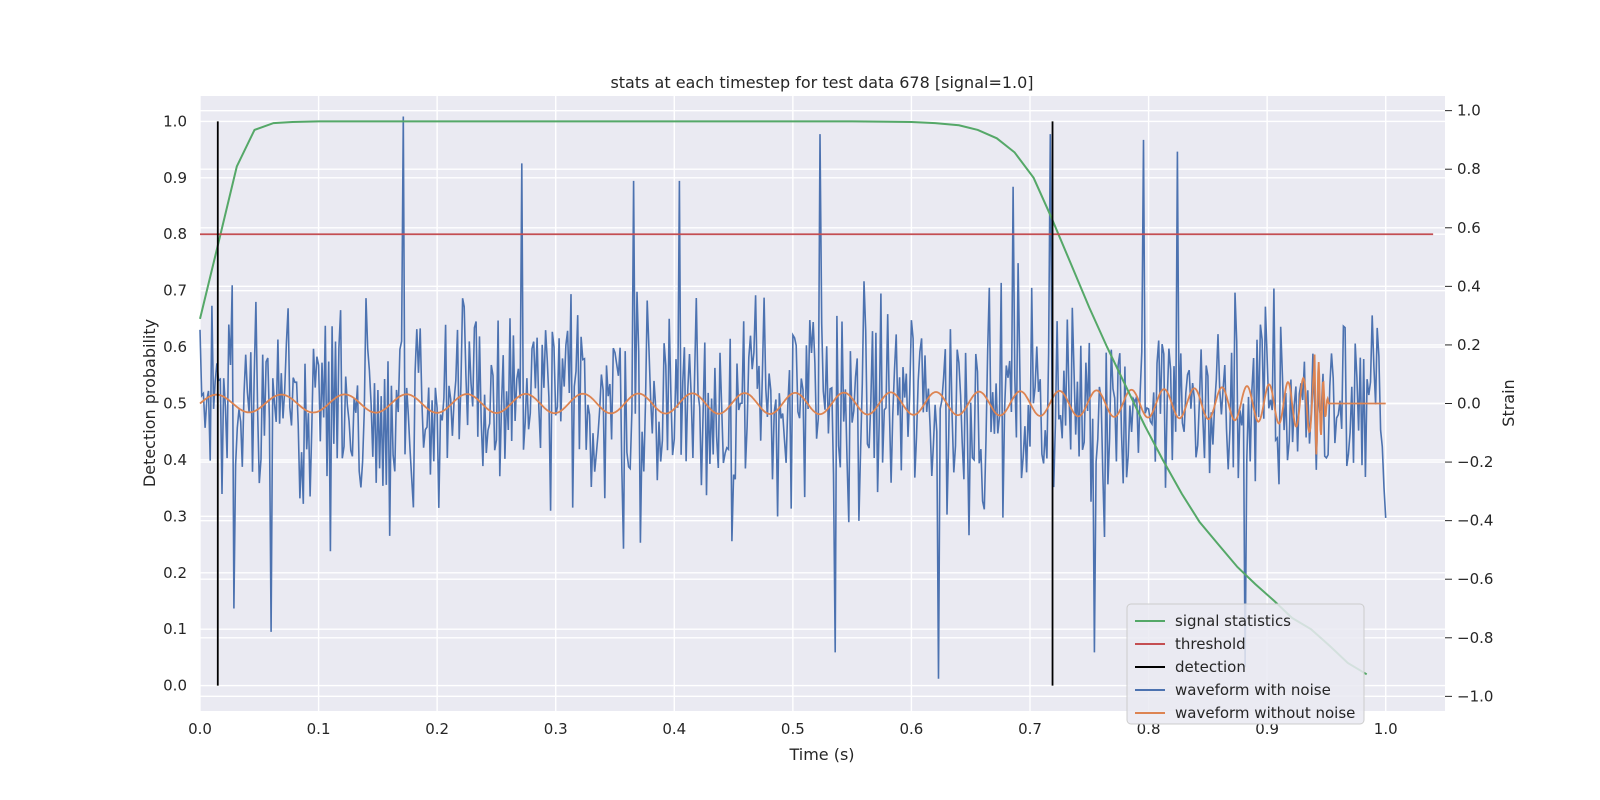 The height and width of the screenshot is (800, 1600). What do you see at coordinates (1475, 696) in the screenshot?
I see `y2-tick-label: −1.0` at bounding box center [1475, 696].